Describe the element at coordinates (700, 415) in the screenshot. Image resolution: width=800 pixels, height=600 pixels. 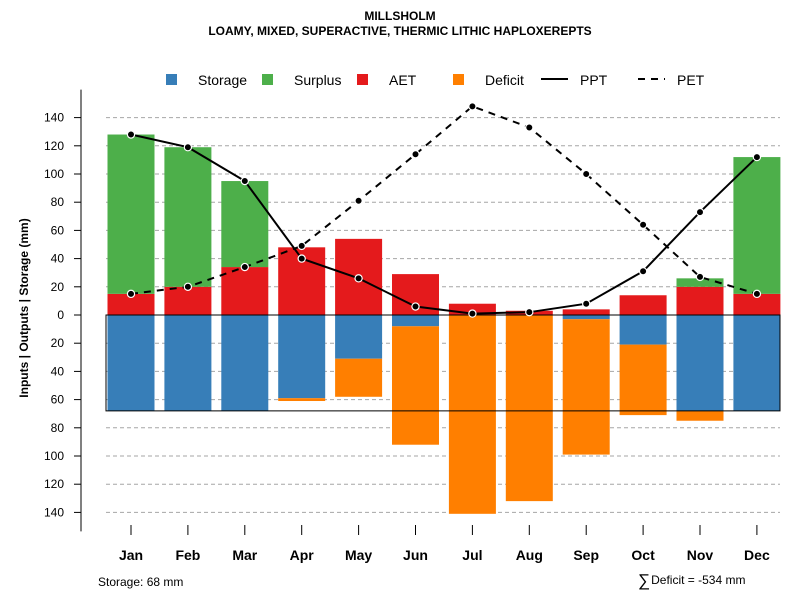
I see `bar-deficit-nov` at that location.